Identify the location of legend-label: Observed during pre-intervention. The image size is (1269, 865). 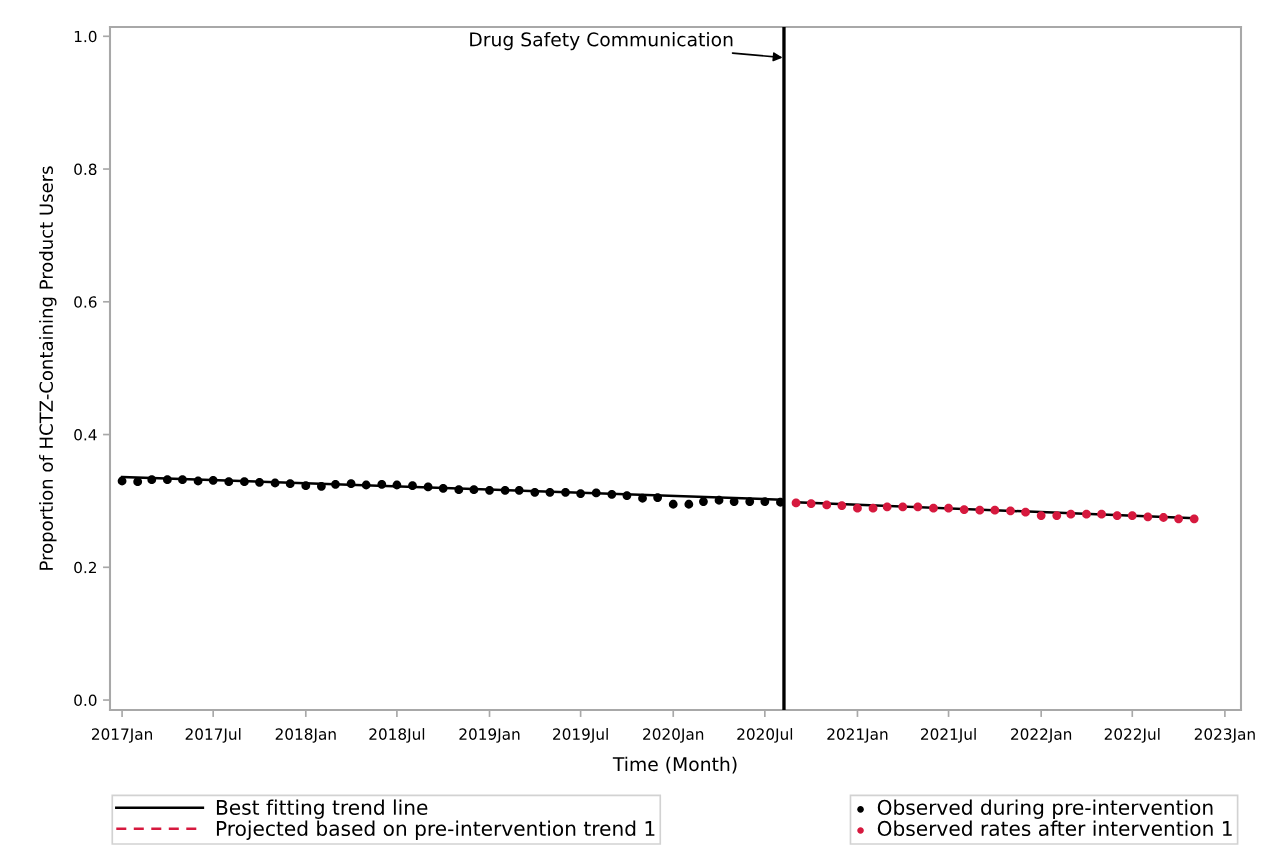
(1045, 809).